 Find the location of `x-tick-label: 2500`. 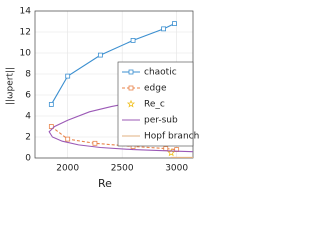

x-tick-label: 2500 is located at coordinates (122, 169).